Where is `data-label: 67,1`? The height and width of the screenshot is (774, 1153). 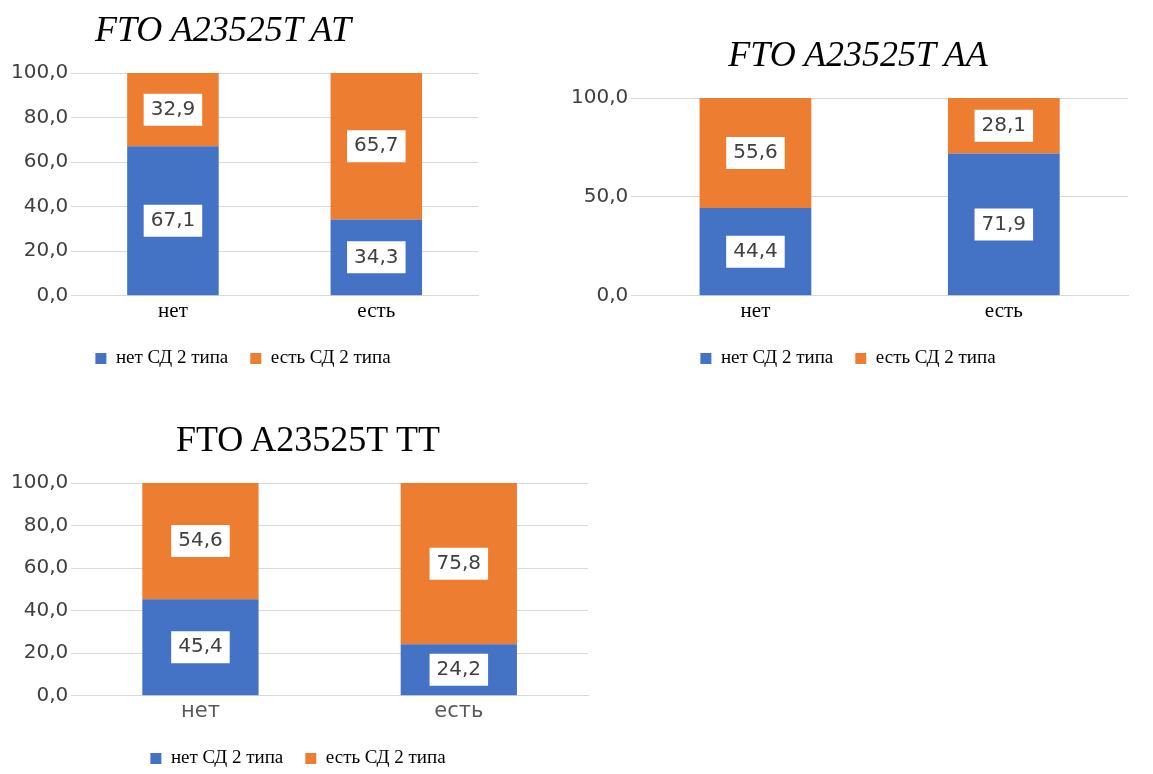
data-label: 67,1 is located at coordinates (173, 219).